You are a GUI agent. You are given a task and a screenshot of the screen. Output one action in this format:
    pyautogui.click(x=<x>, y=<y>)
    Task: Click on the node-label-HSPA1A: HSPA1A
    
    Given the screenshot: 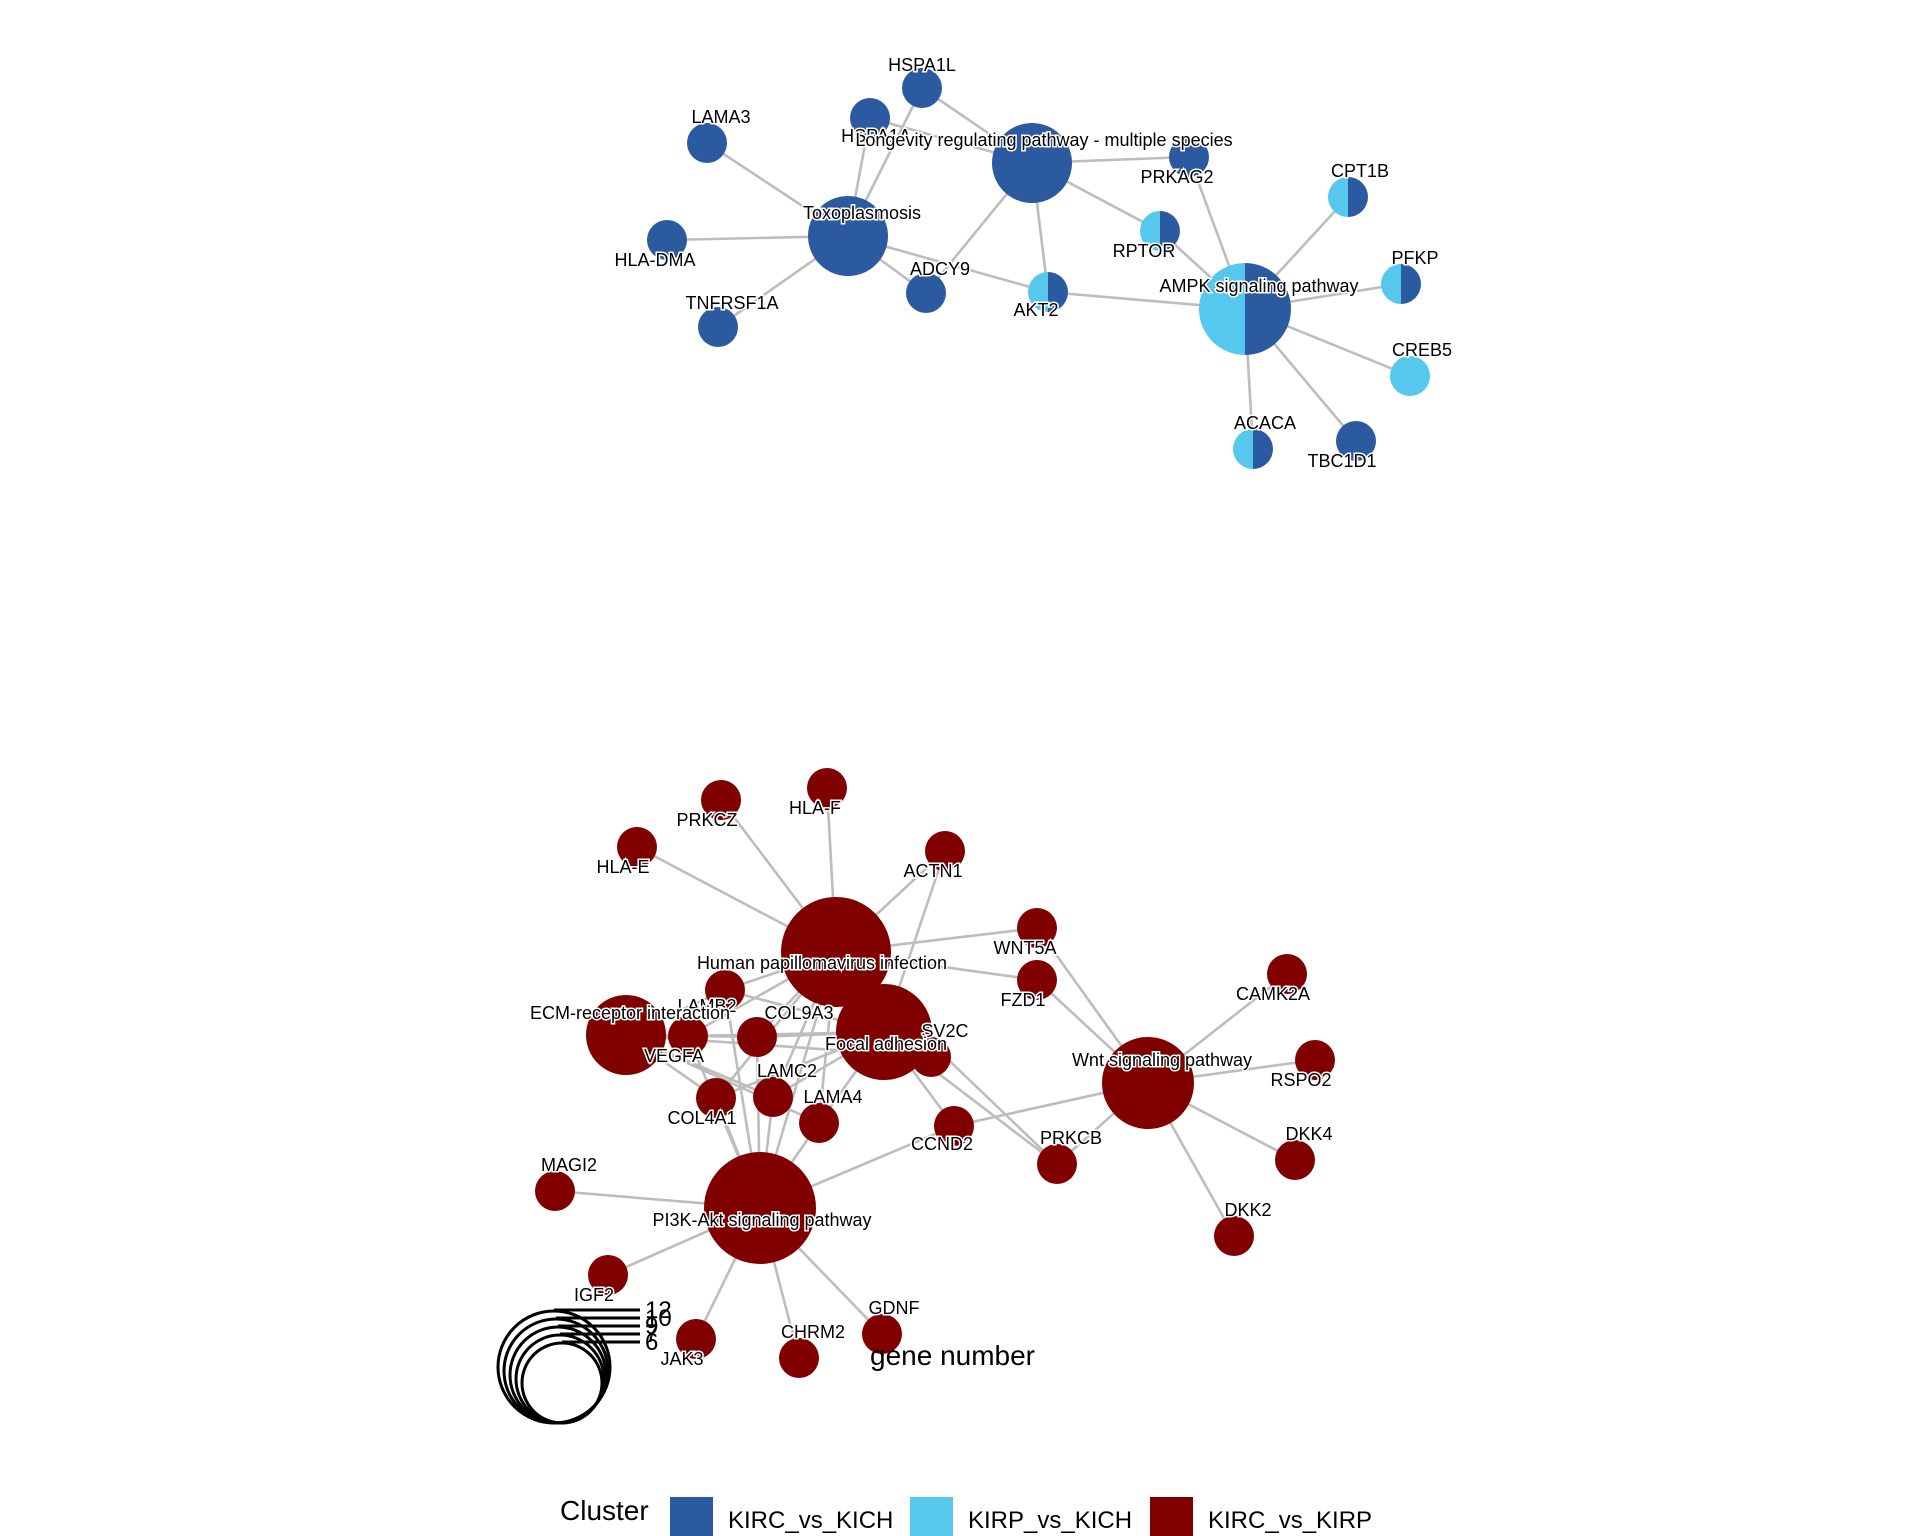 What is the action you would take?
    pyautogui.click(x=876, y=136)
    